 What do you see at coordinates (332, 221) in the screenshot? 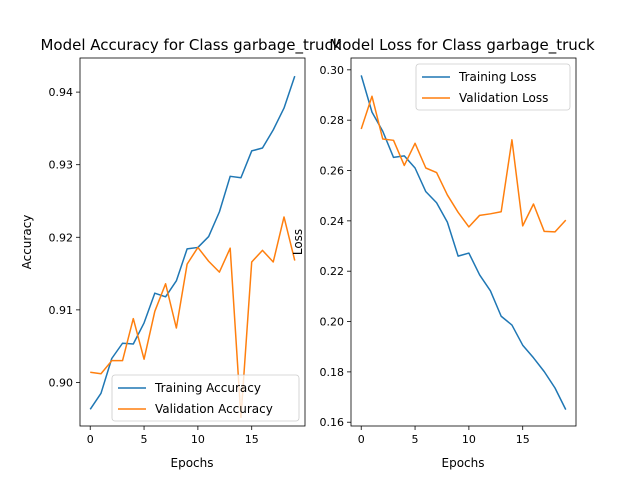
I see `loss-y-tick-label-4: 0.24` at bounding box center [332, 221].